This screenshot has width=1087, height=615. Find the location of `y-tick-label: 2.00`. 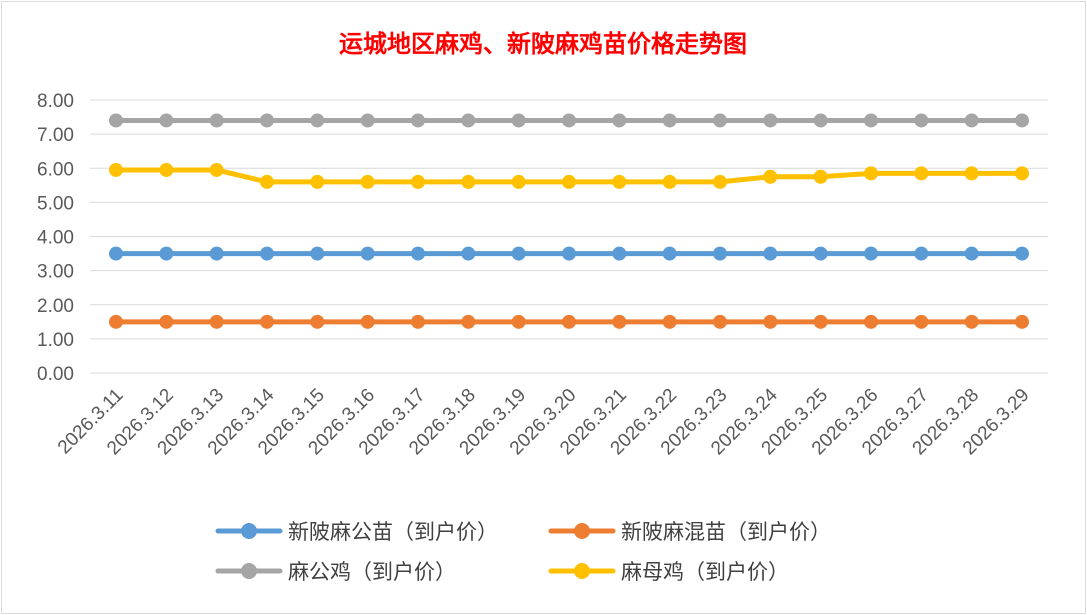

y-tick-label: 2.00 is located at coordinates (55, 306).